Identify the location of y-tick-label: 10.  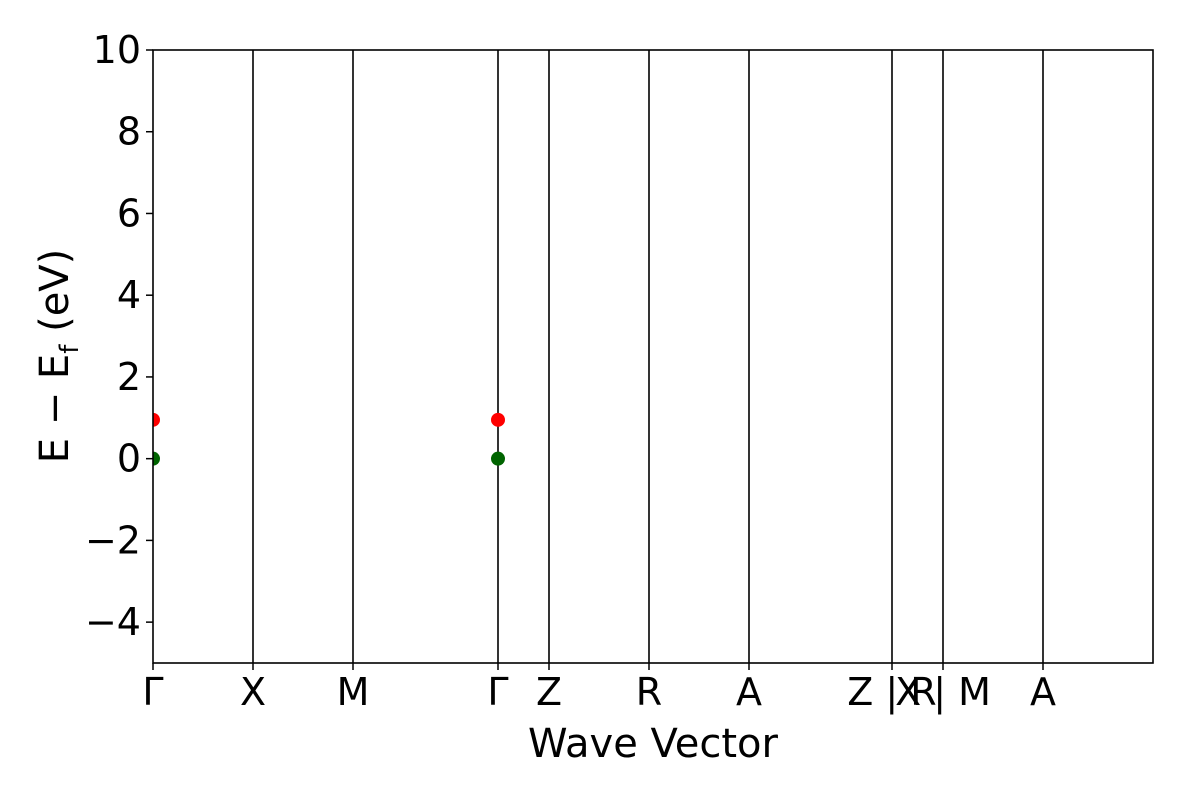
(117, 50).